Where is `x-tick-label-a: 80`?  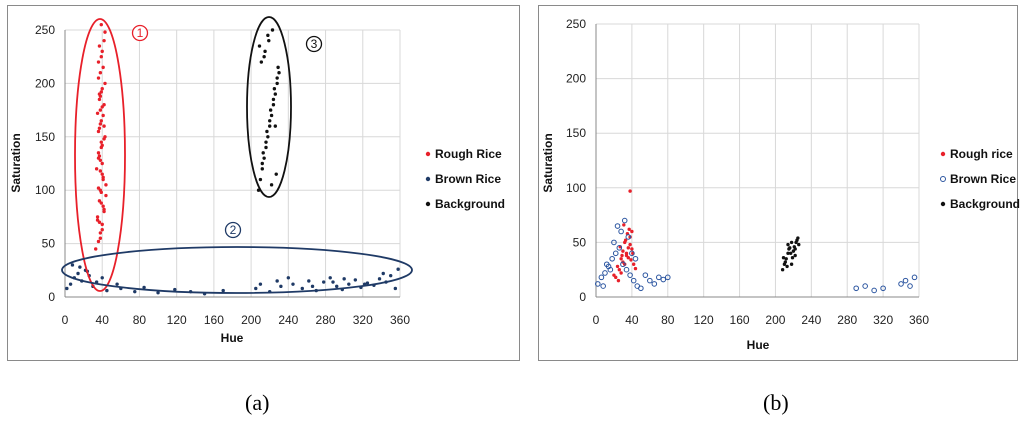
x-tick-label-a: 80 is located at coordinates (140, 320).